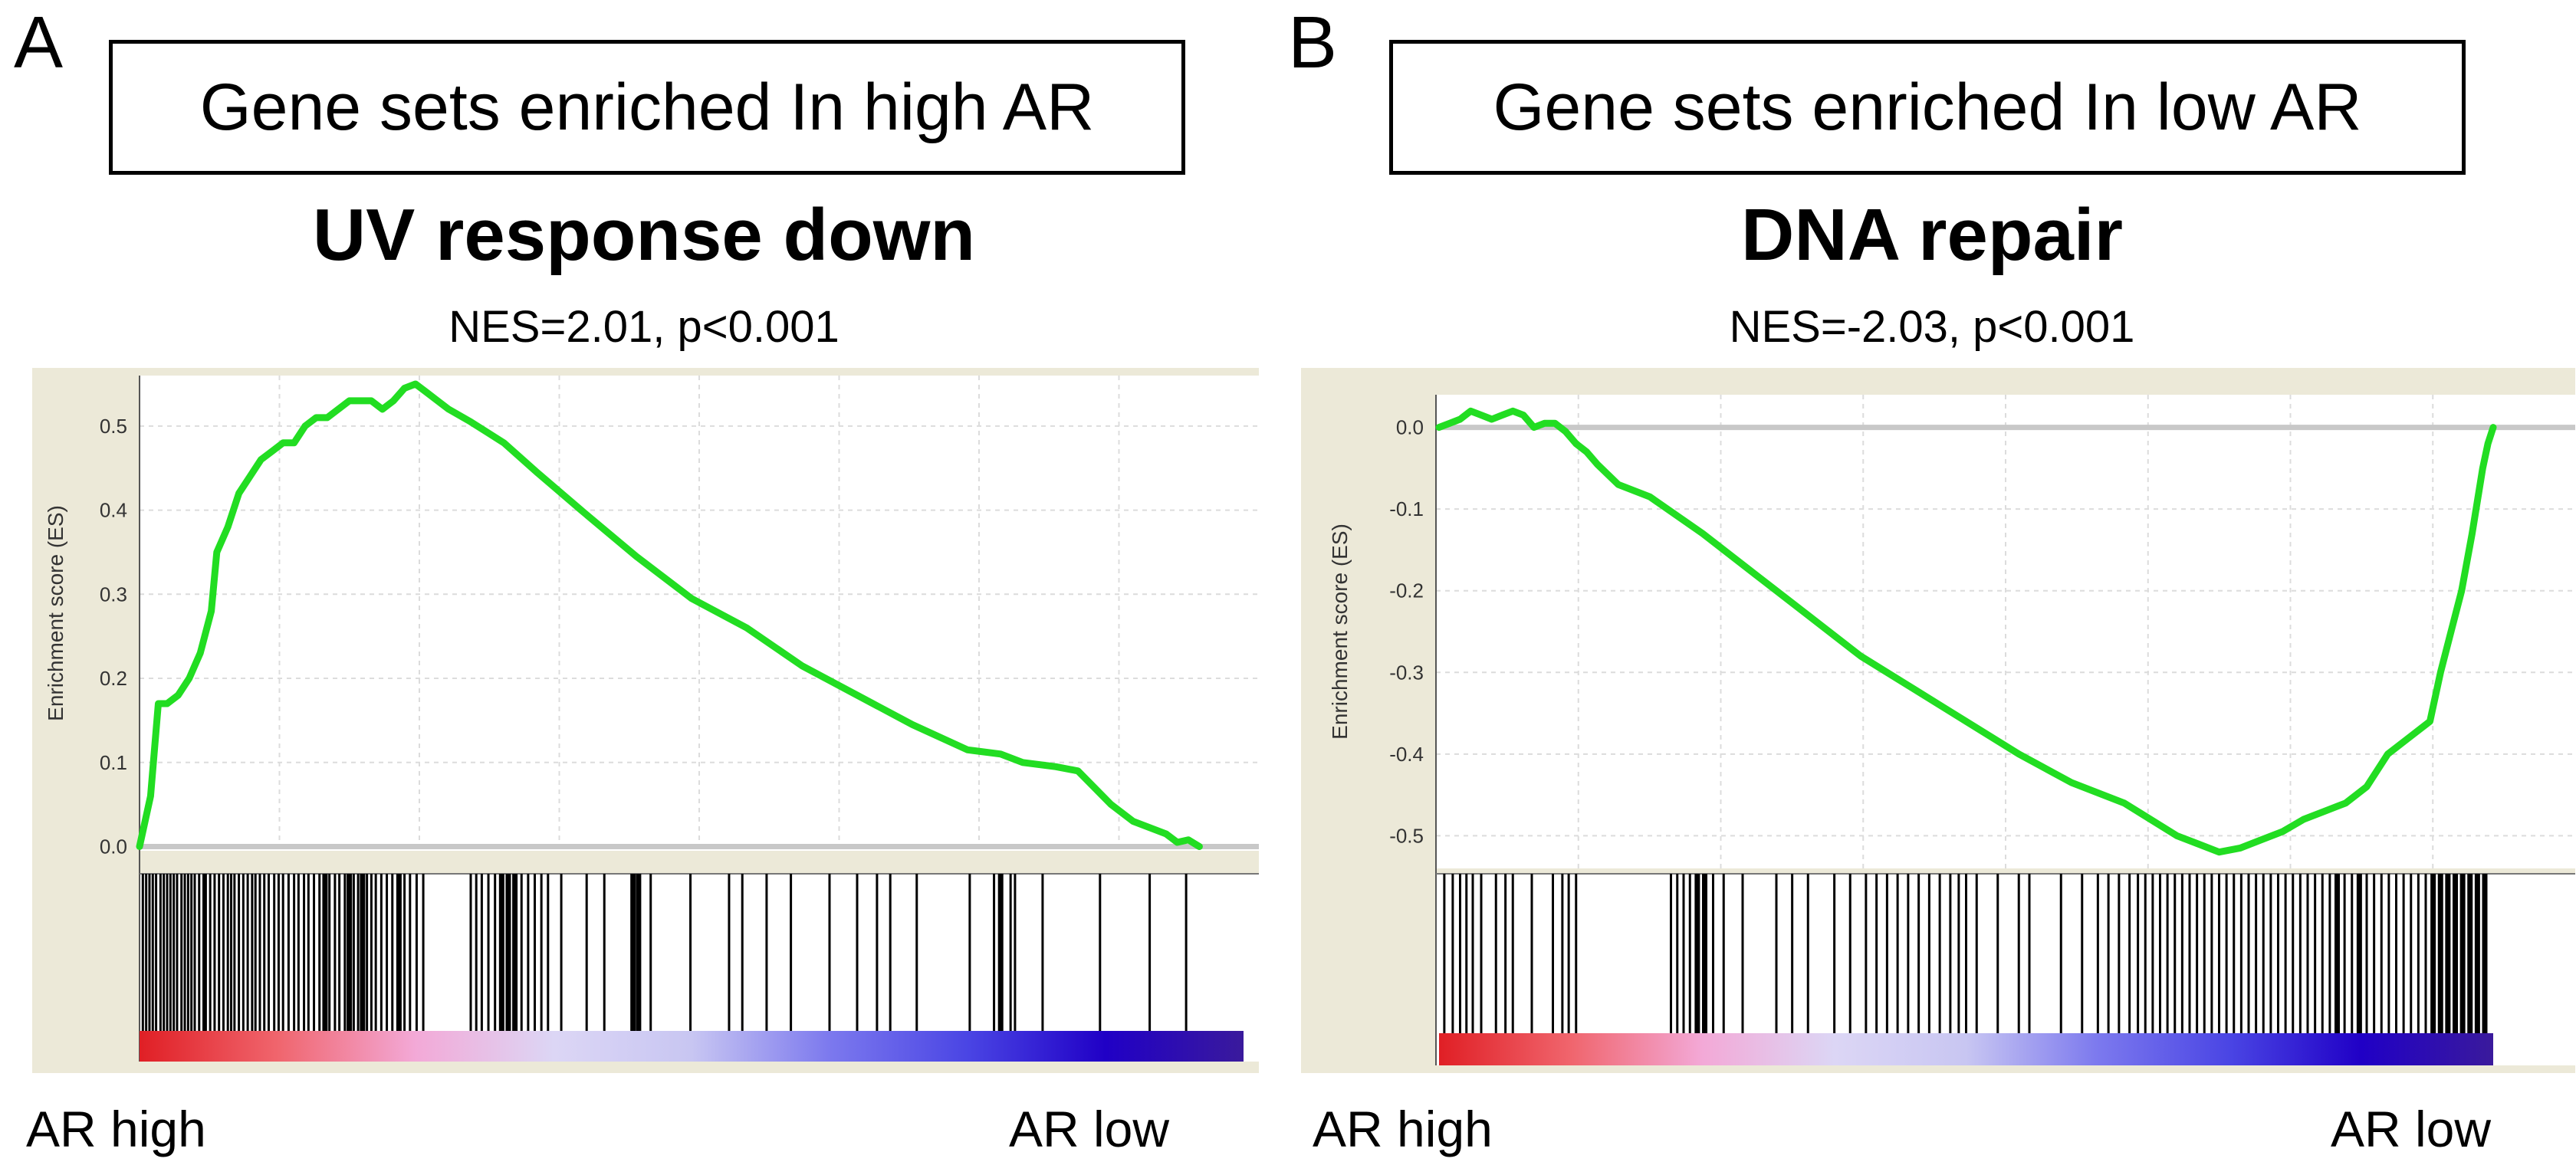  I want to click on y-axis-label: Enrichment score (ES), so click(1340, 631).